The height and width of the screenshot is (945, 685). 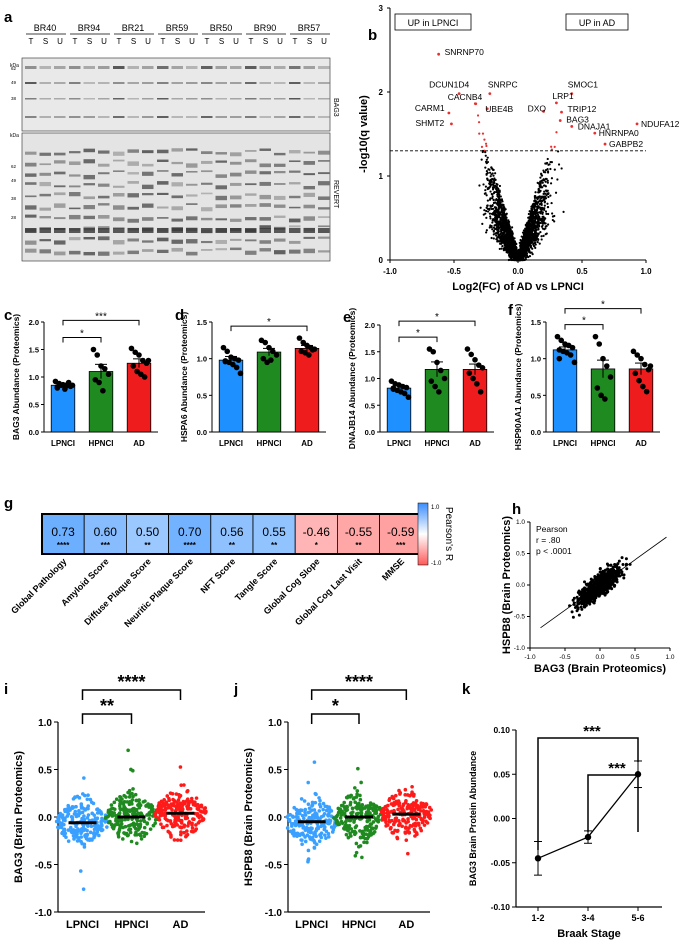 I want to click on x-tick-label: -0.5, so click(x=454, y=271).